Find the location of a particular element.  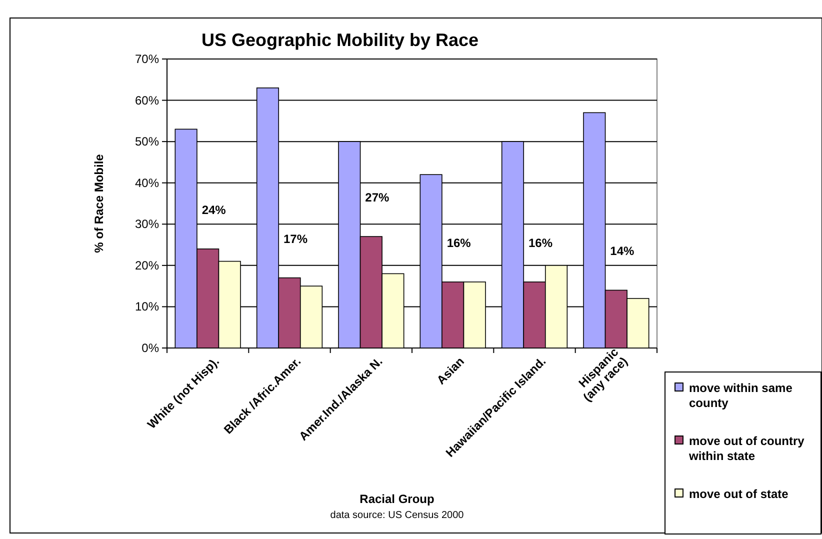

y-tick-label: 60% is located at coordinates (147, 100).